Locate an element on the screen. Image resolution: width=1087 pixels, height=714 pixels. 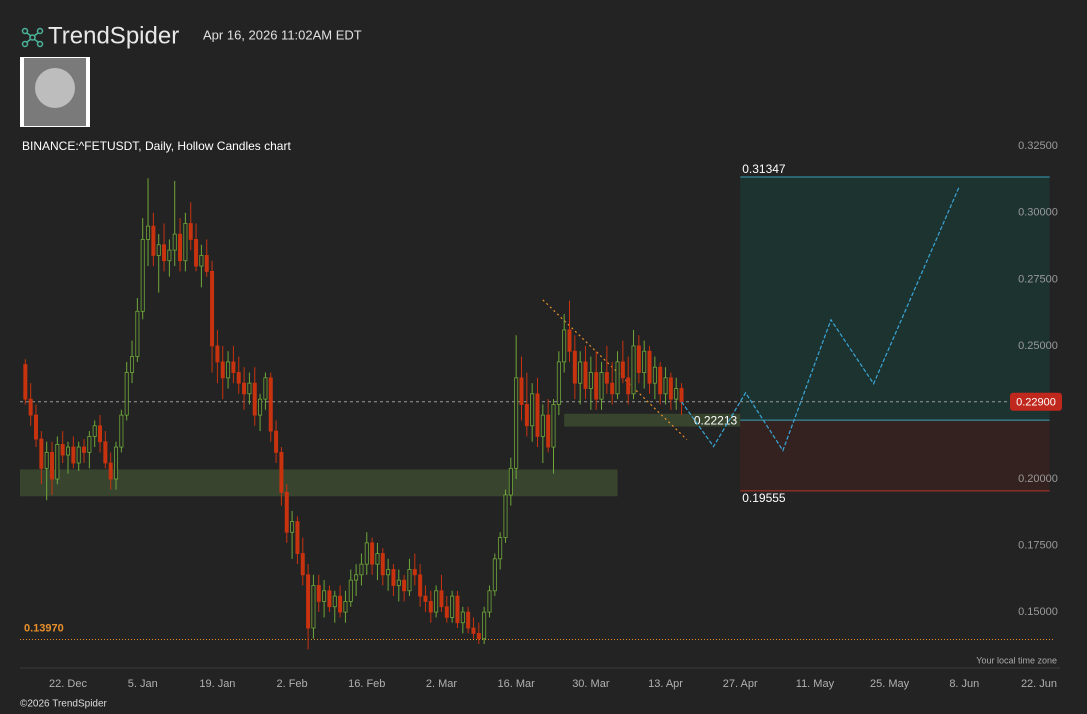
zone is located at coordinates (673, 420).